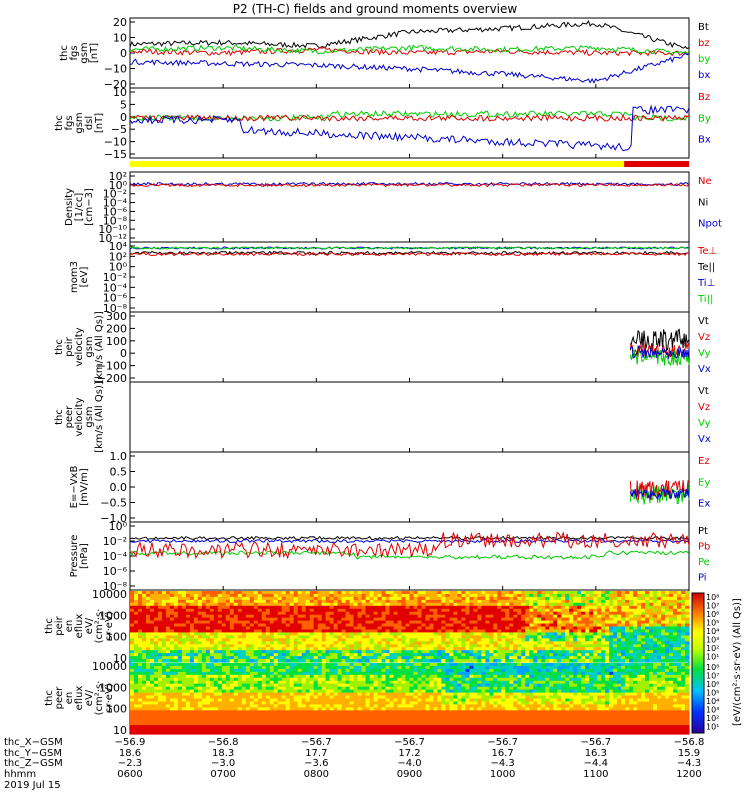 The height and width of the screenshot is (800, 750). What do you see at coordinates (706, 283) in the screenshot?
I see `legend-ti: Ti⊥` at bounding box center [706, 283].